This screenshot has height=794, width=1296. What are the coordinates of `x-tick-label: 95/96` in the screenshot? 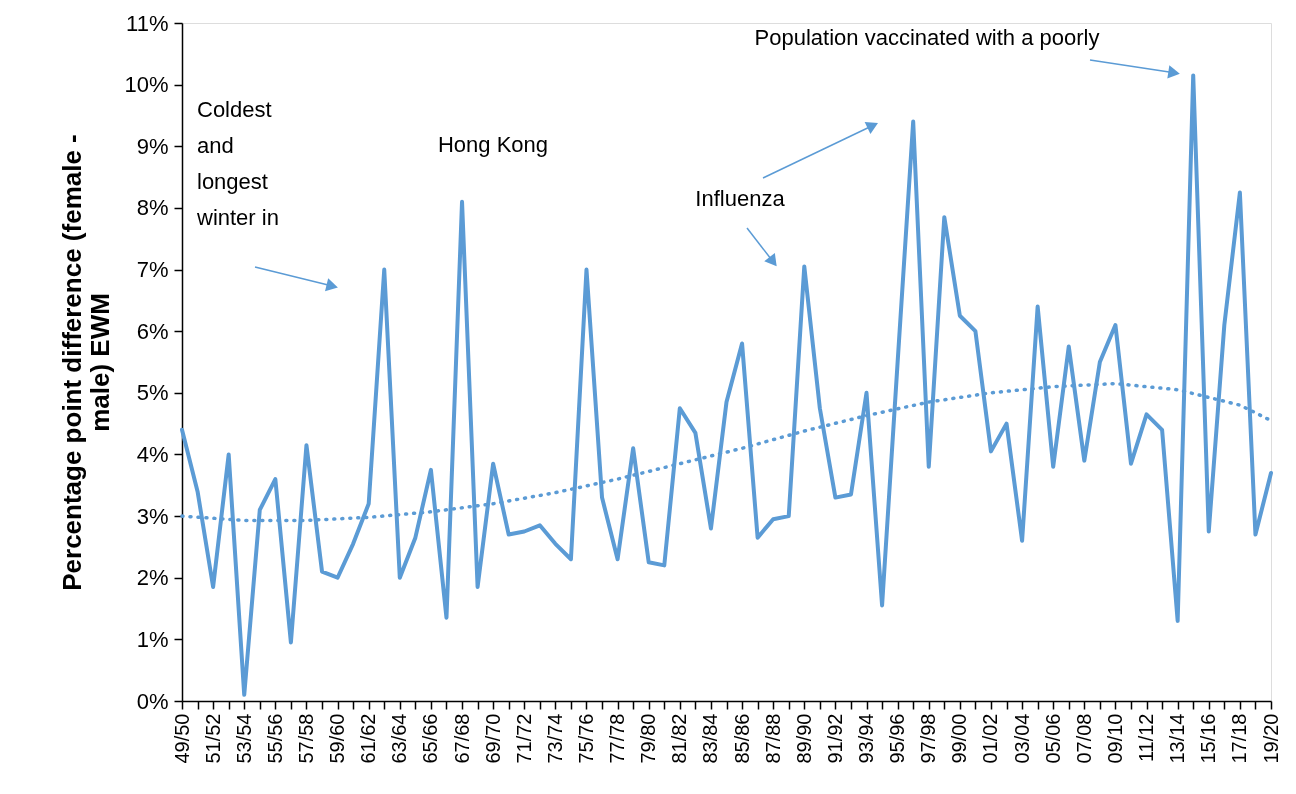 It's located at (897, 738).